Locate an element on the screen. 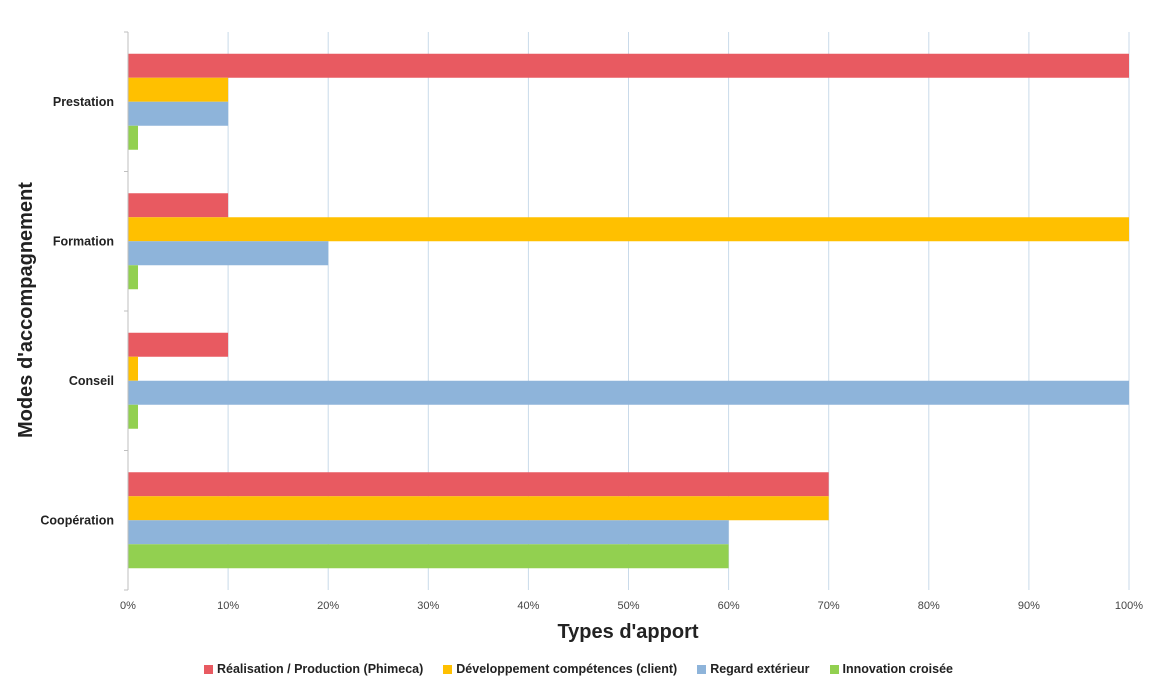 This screenshot has height=692, width=1157. legend-item: Innovation croisée is located at coordinates (891, 669).